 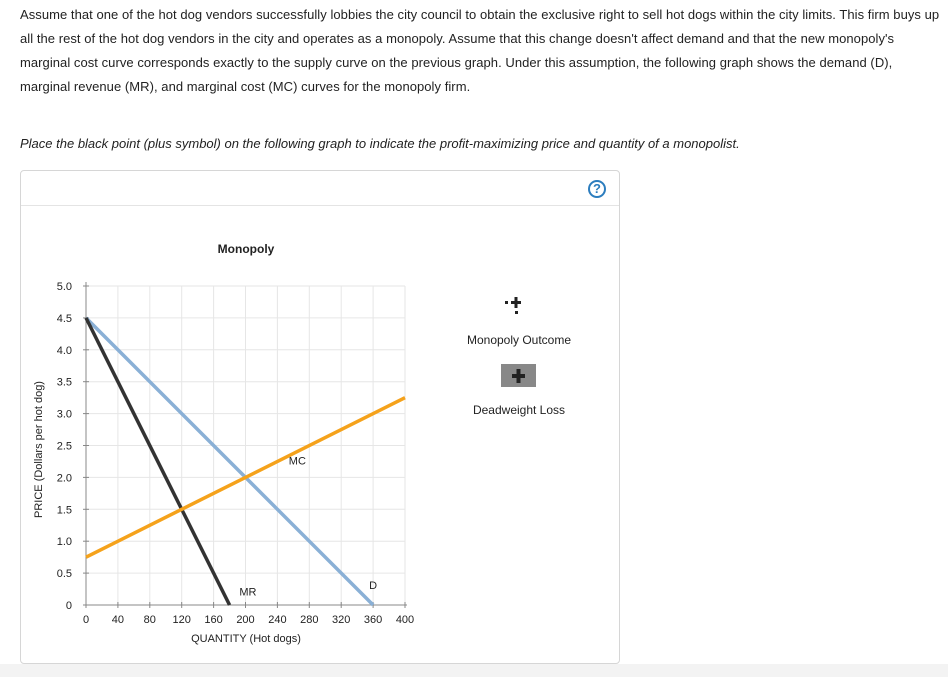 I want to click on bottom-strip, so click(x=474, y=670).